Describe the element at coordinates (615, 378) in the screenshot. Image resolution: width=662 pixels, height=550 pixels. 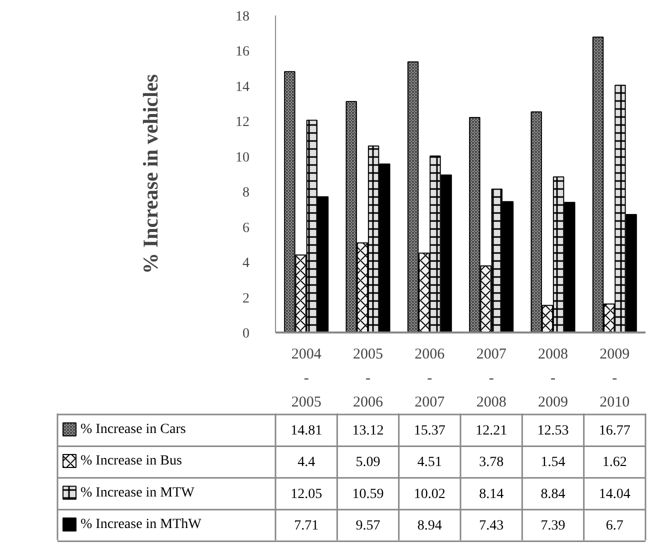
I see `x-tick-label: 2009 - 2010` at that location.